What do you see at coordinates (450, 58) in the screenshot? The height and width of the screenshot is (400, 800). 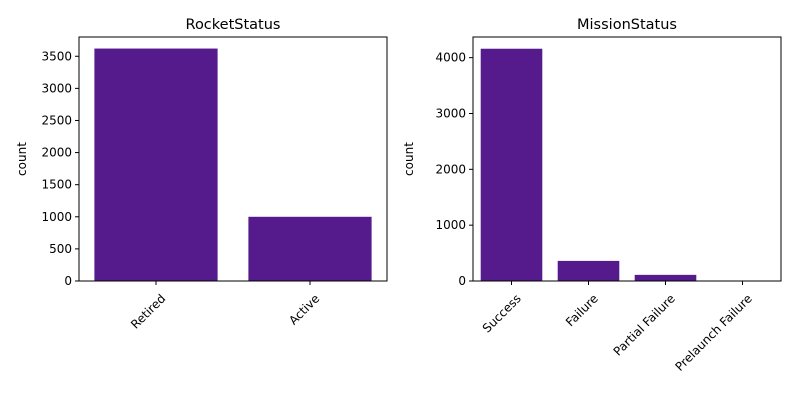 I see `y-tick-label: 4000` at bounding box center [450, 58].